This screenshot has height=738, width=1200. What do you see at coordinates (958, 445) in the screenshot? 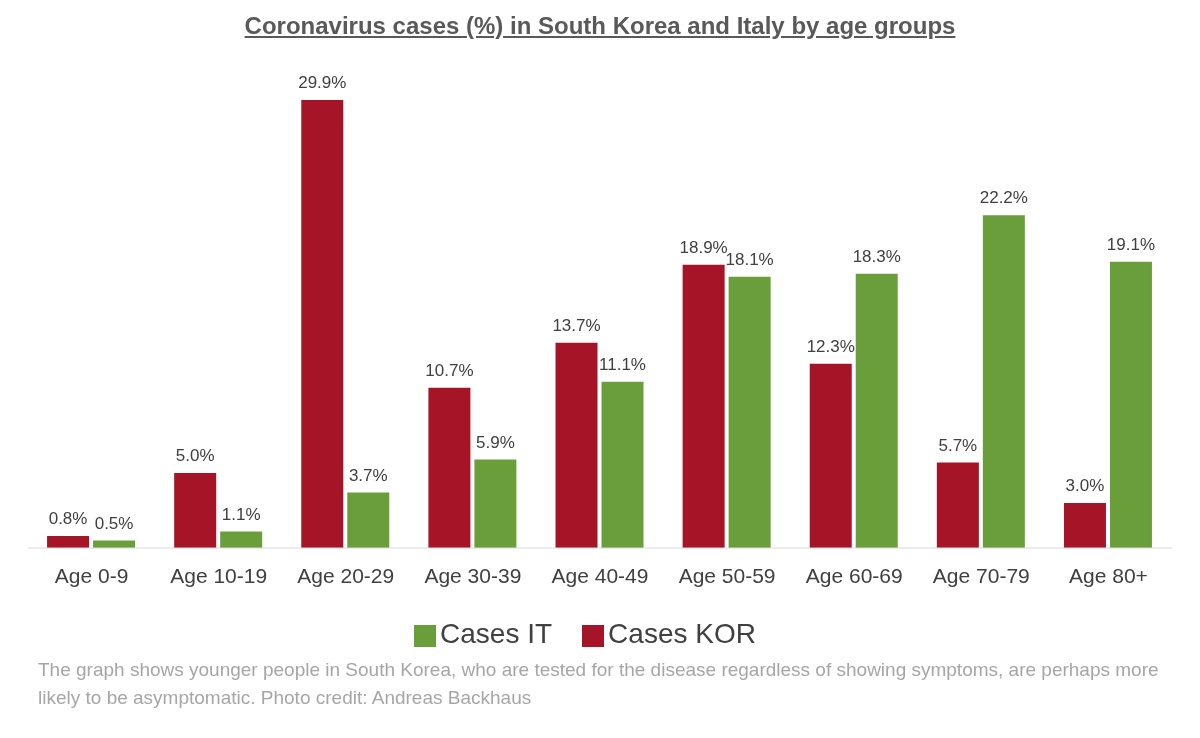
I see `data-label: 5.7%` at bounding box center [958, 445].